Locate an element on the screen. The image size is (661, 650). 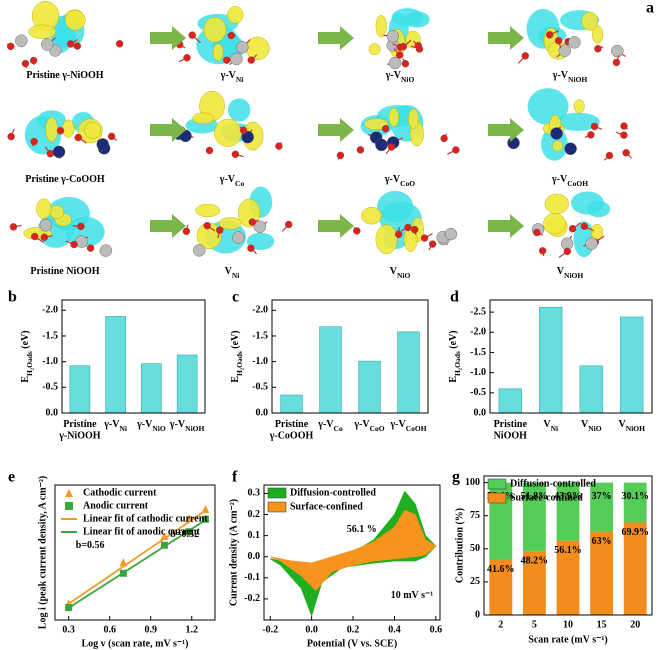
x-tick-label: VNiOH is located at coordinates (632, 426).